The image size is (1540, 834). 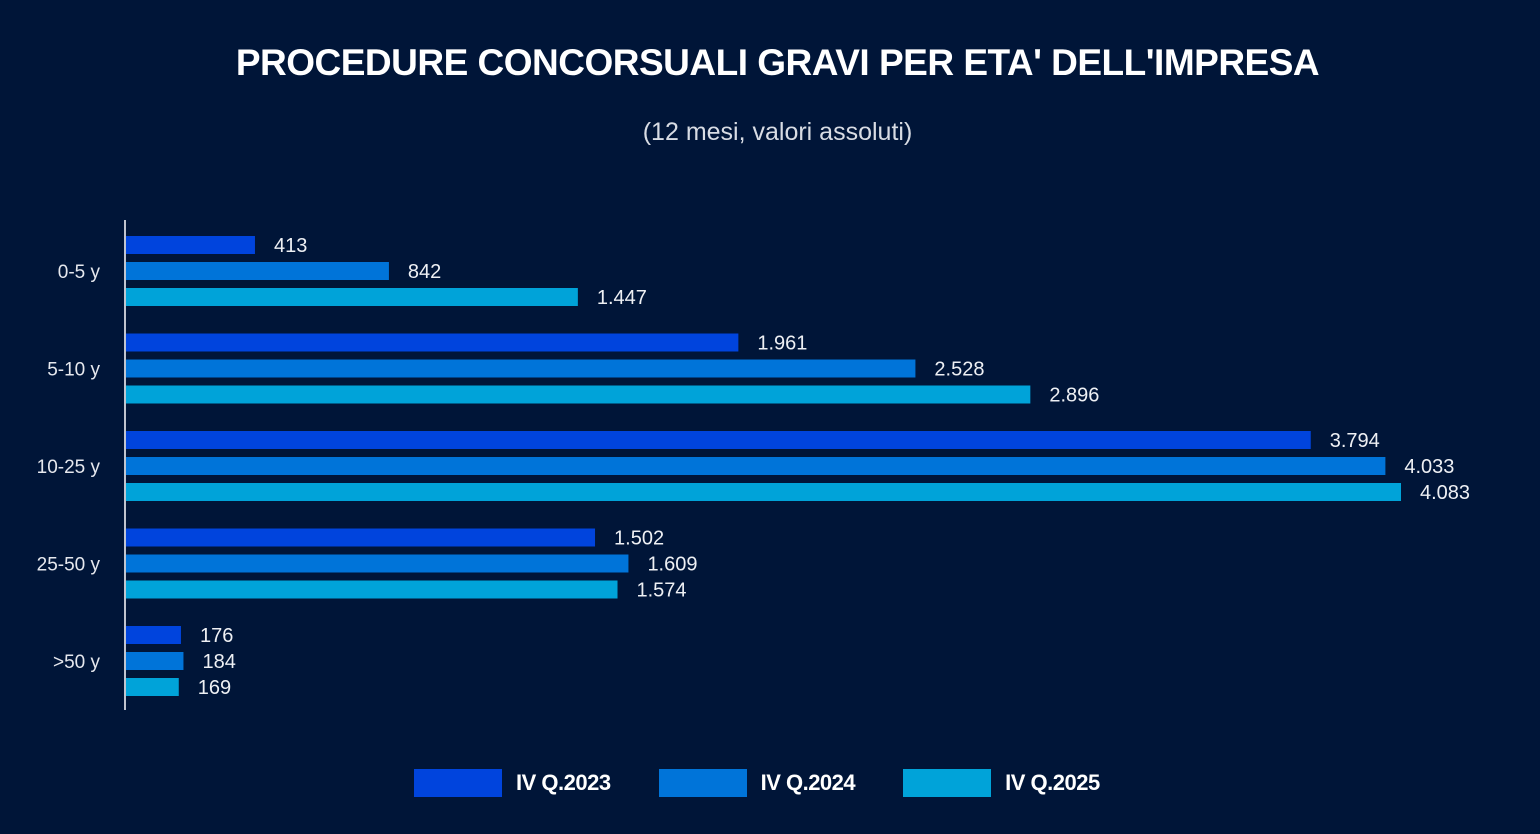 What do you see at coordinates (458, 783) in the screenshot?
I see `legend-swatch-2023` at bounding box center [458, 783].